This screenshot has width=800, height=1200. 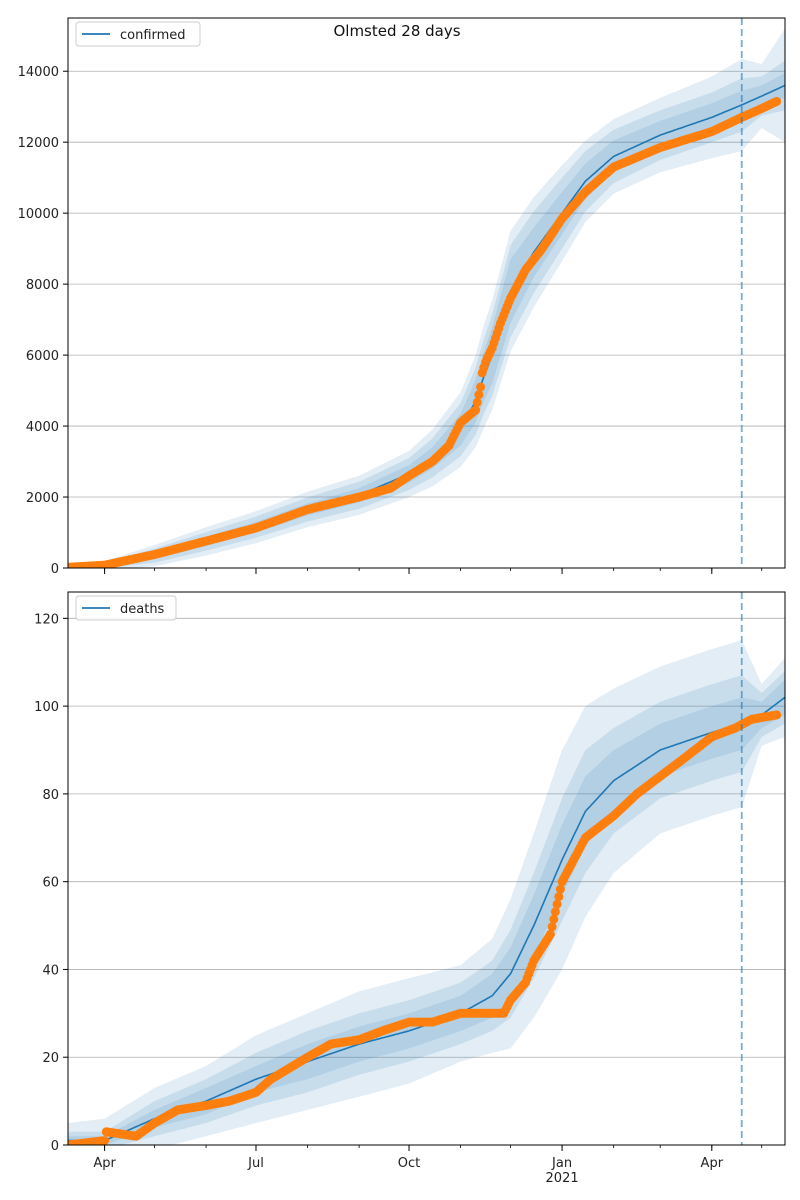 What do you see at coordinates (255, 1163) in the screenshot?
I see `x-tick-label: Jul` at bounding box center [255, 1163].